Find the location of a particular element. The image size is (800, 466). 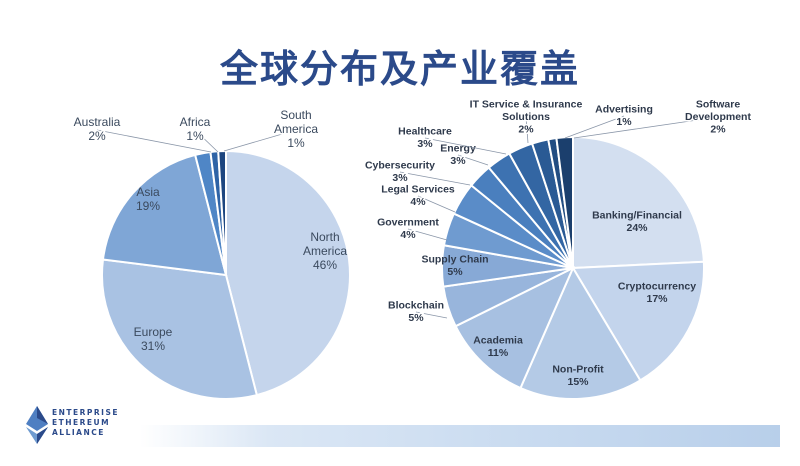

data-label-blockchain-value: 5% is located at coordinates (416, 318).